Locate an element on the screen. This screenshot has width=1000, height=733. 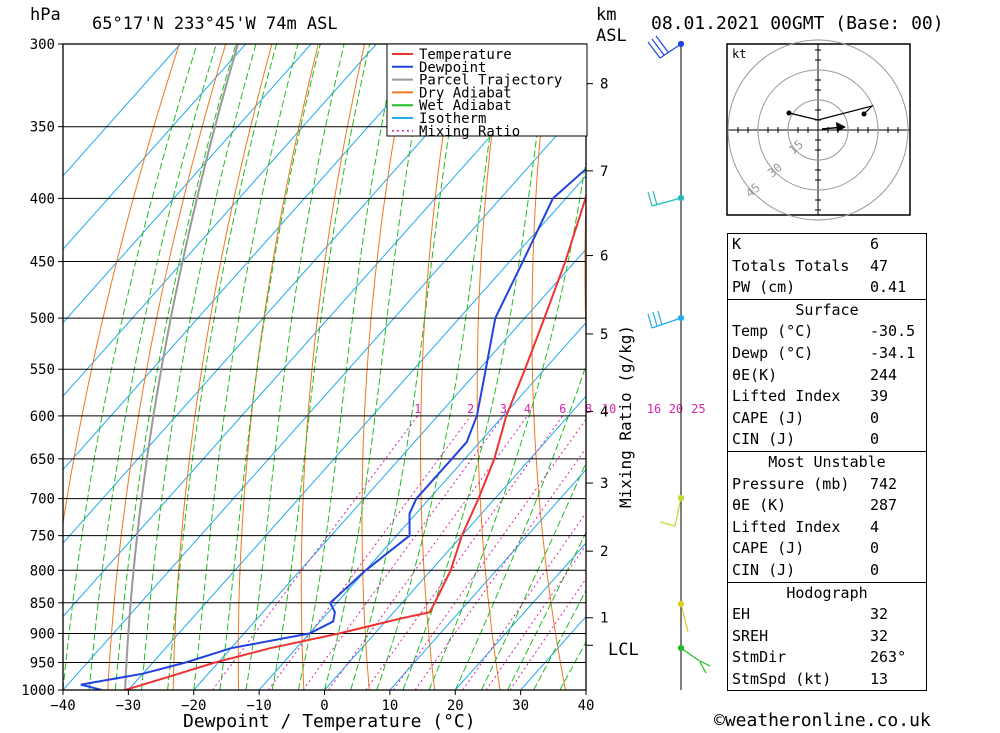
x-tick-label: −30 is located at coordinates (128, 706).